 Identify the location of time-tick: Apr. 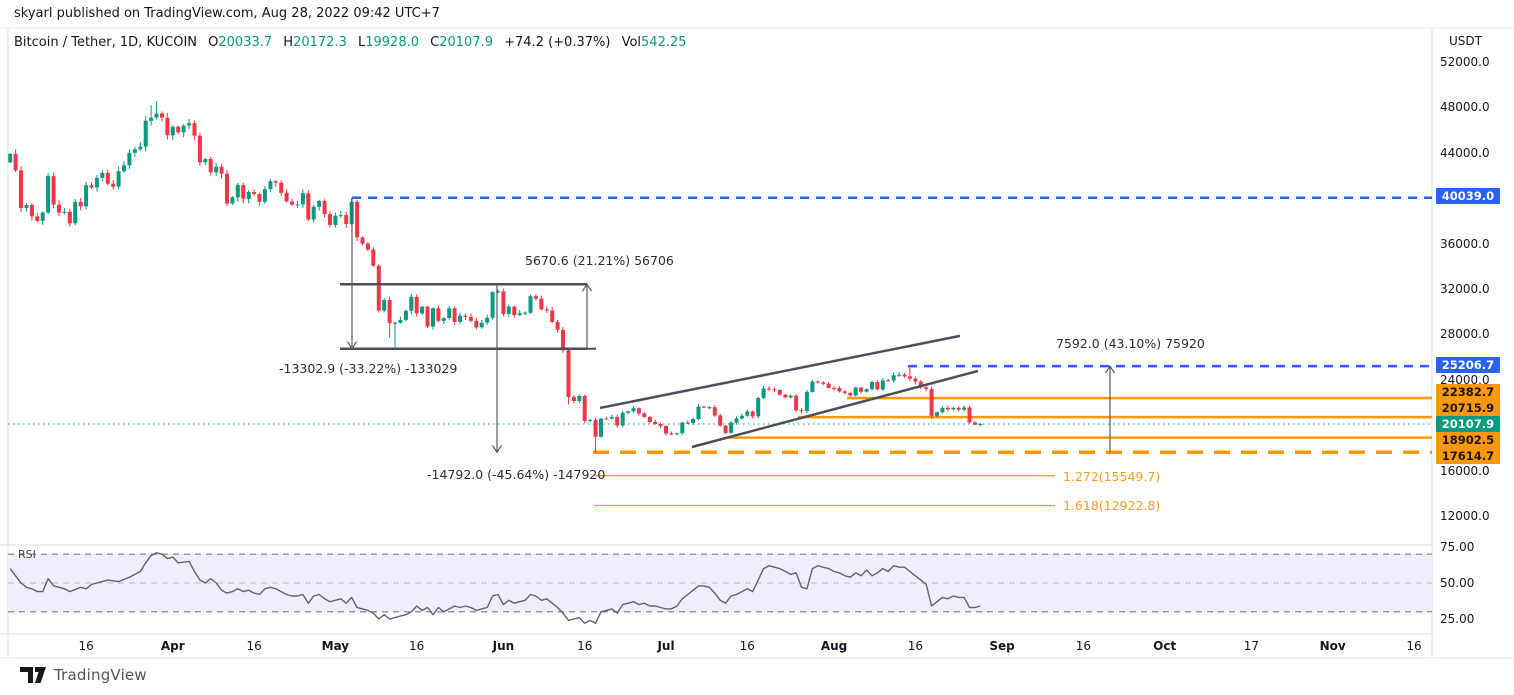
(172, 646).